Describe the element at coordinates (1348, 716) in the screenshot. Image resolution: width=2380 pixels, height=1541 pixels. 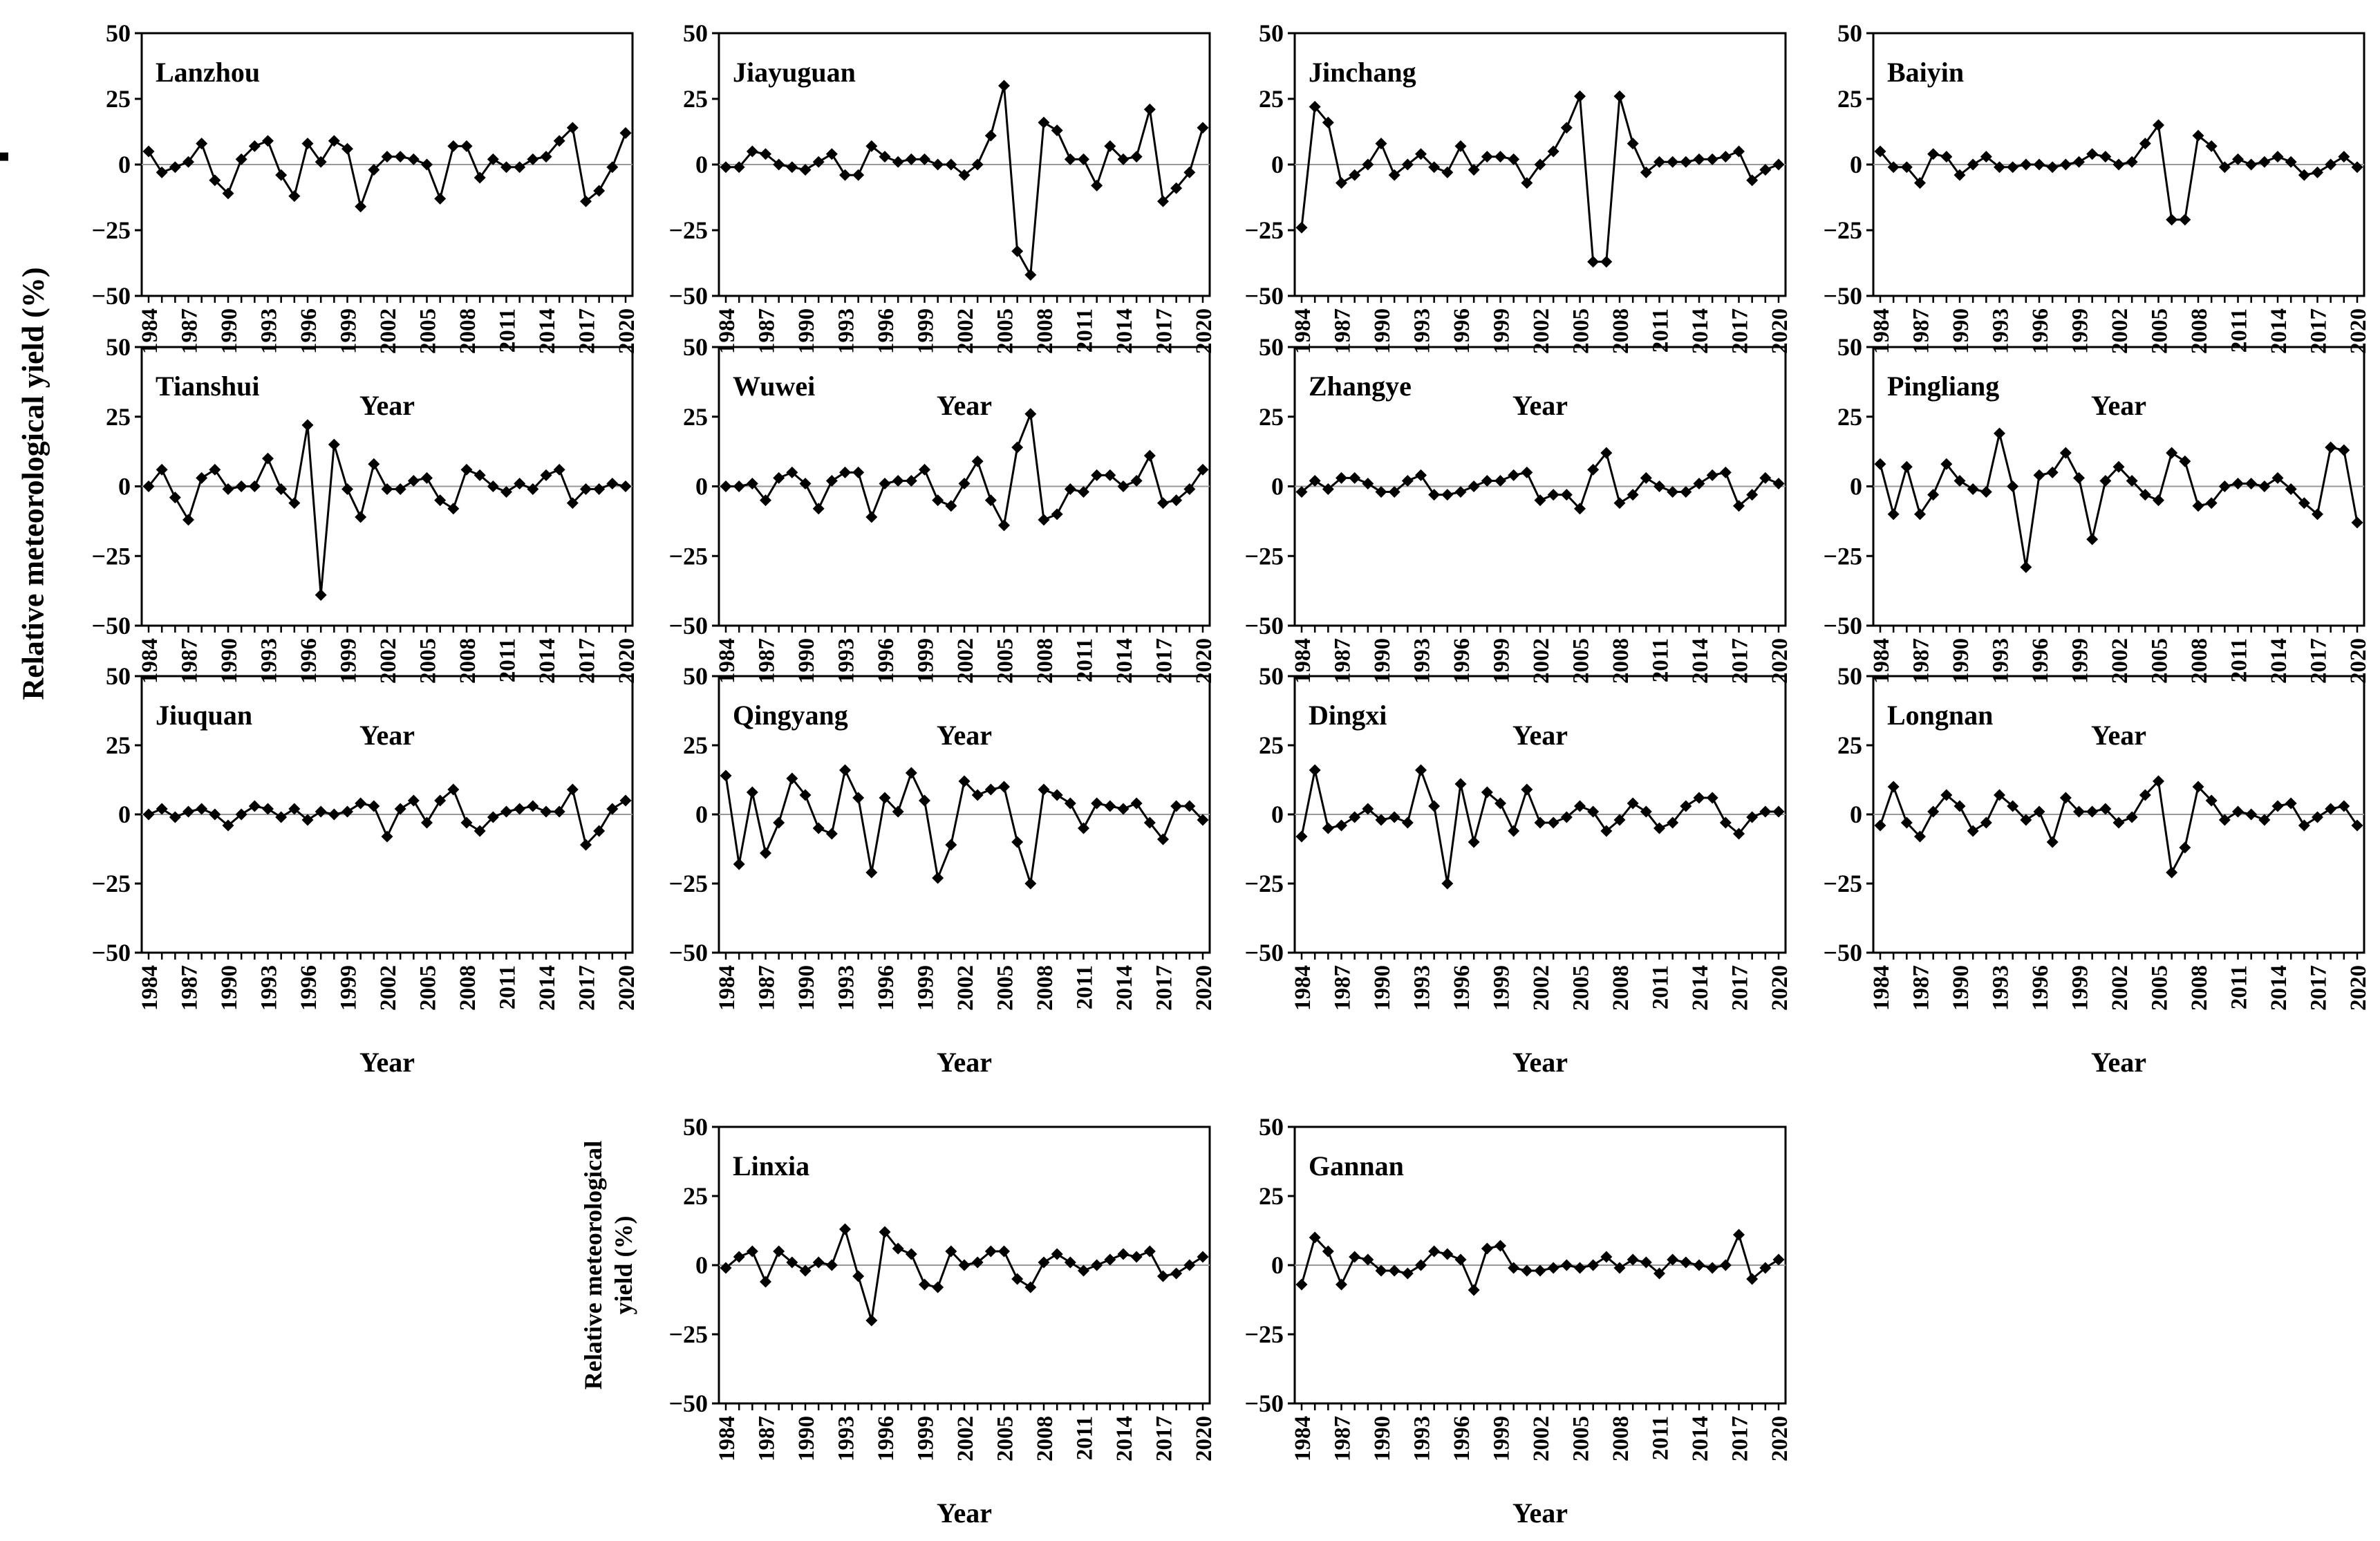
I see `panel-title: Dingxi` at that location.